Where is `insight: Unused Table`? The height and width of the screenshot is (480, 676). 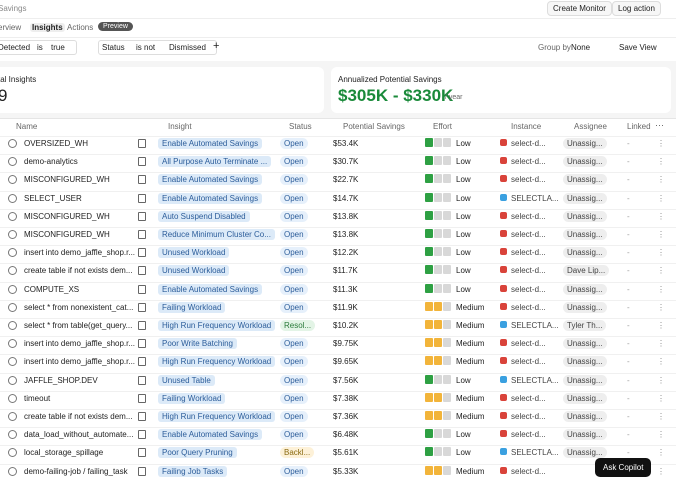
insight: Unused Table is located at coordinates (186, 380).